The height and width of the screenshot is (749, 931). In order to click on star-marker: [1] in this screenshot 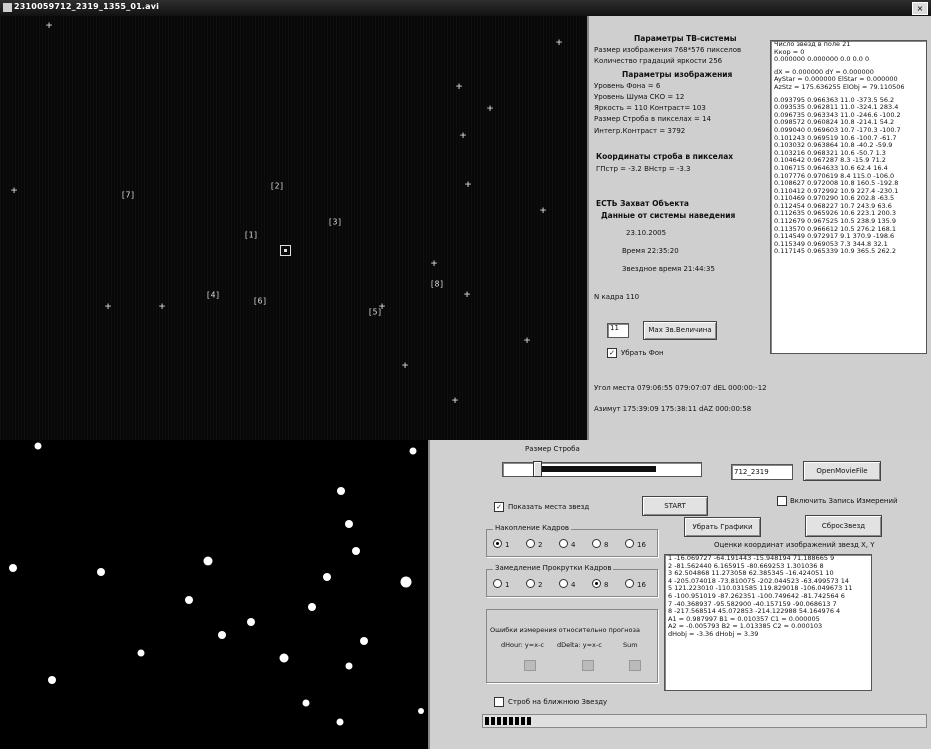, I will do `click(251, 235)`.